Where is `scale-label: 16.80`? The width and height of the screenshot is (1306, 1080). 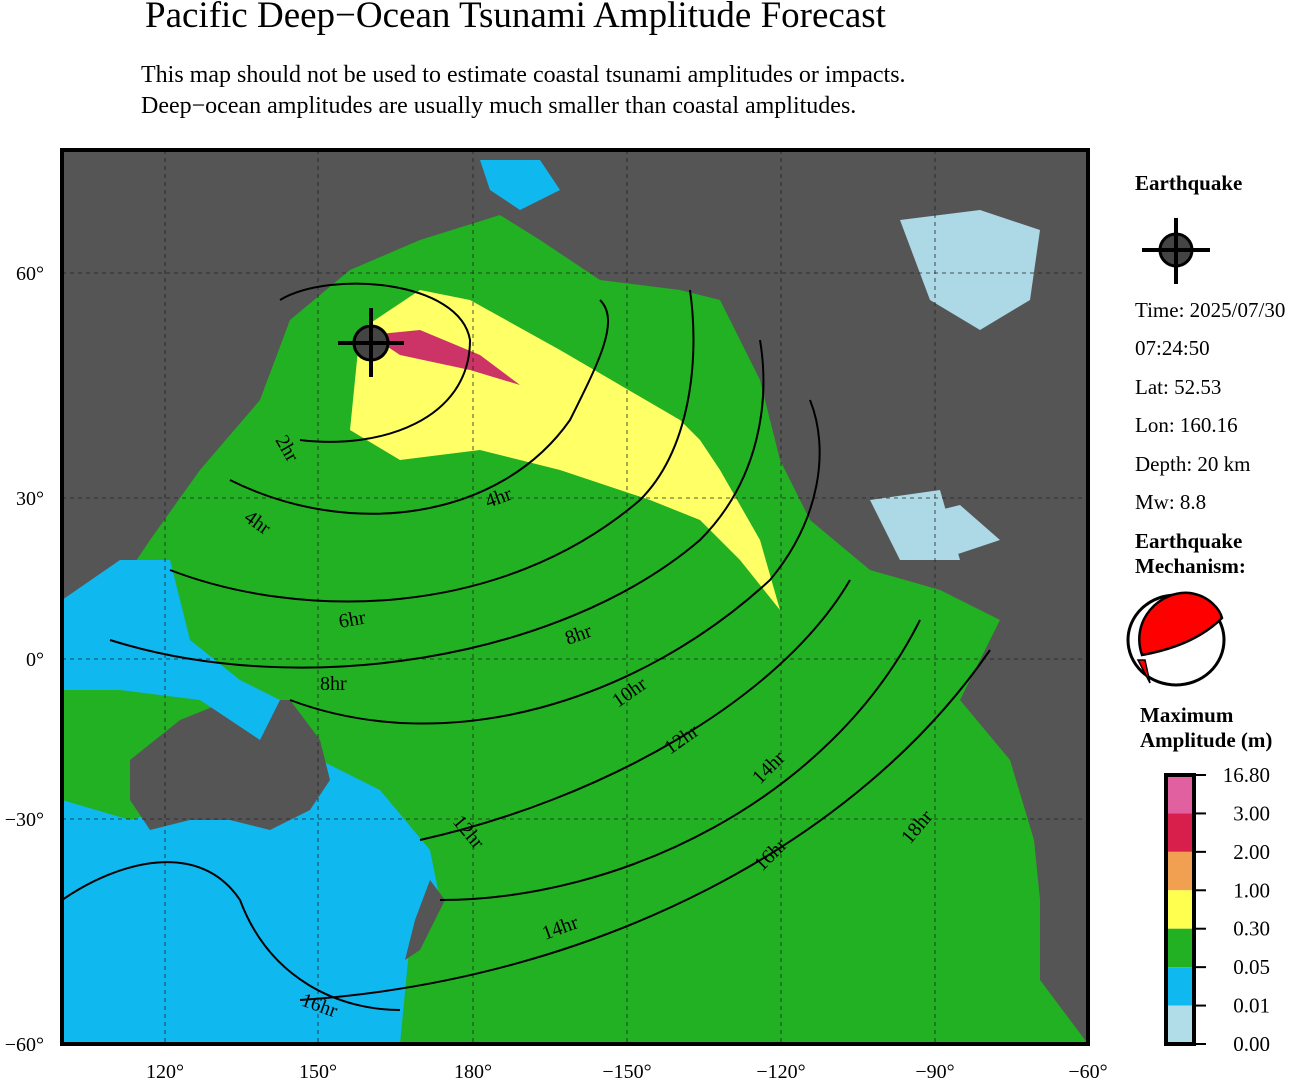
scale-label: 16.80 is located at coordinates (1246, 775).